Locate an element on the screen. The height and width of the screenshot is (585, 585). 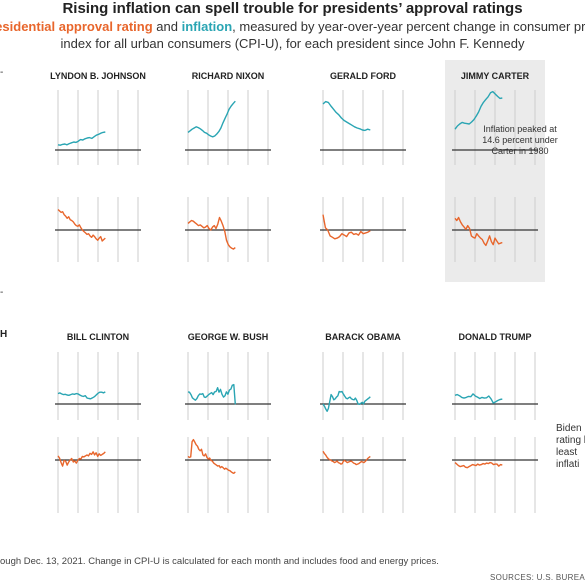
edge-mark-mid: - is located at coordinates (1, 292).